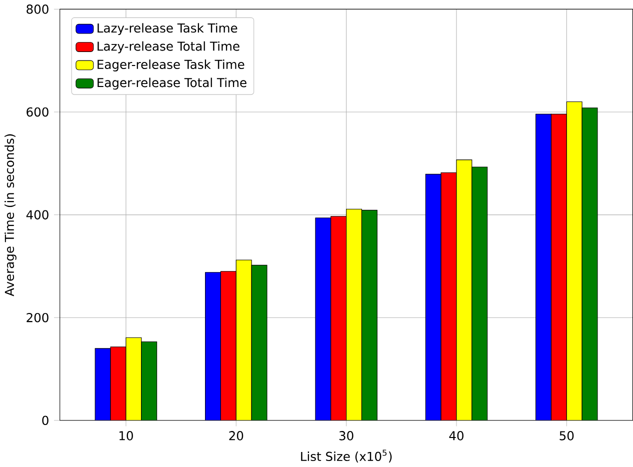  What do you see at coordinates (169, 47) in the screenshot?
I see `legend-label: Lazy-release Total Time` at bounding box center [169, 47].